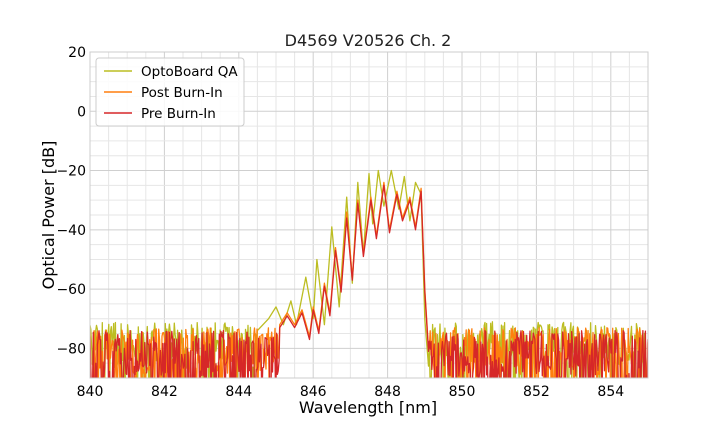 This screenshot has width=720, height=432. Describe the element at coordinates (536, 392) in the screenshot. I see `x-tick-label: 852` at that location.